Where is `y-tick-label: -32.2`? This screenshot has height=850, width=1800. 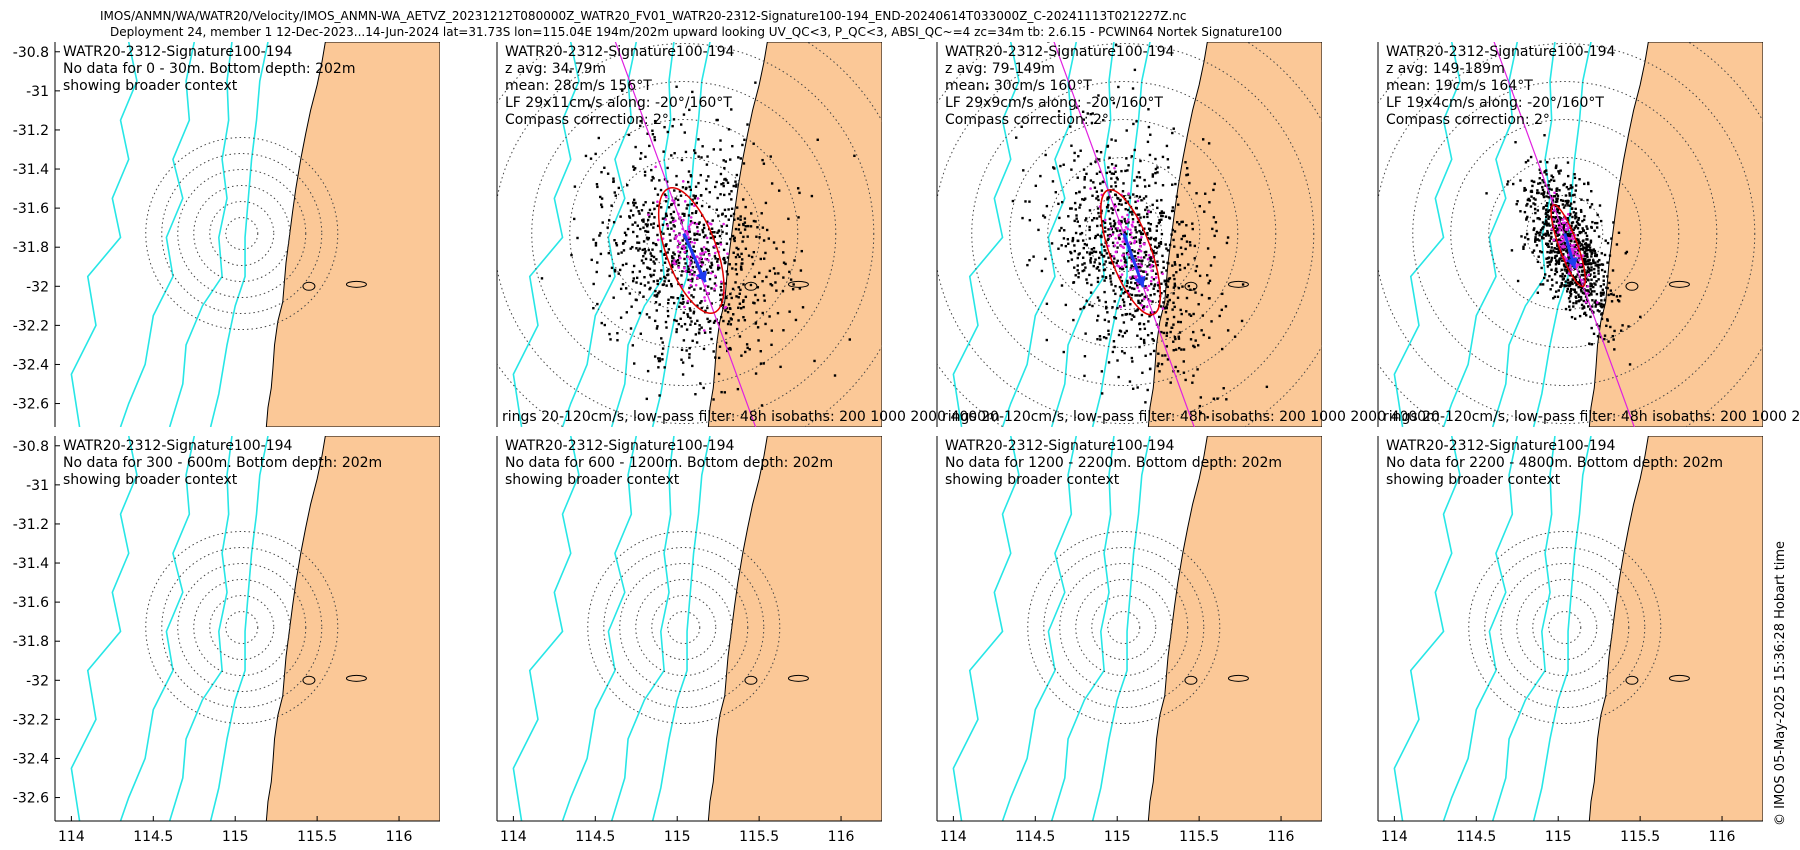 y-tick-label: -32.2 is located at coordinates (31, 720).